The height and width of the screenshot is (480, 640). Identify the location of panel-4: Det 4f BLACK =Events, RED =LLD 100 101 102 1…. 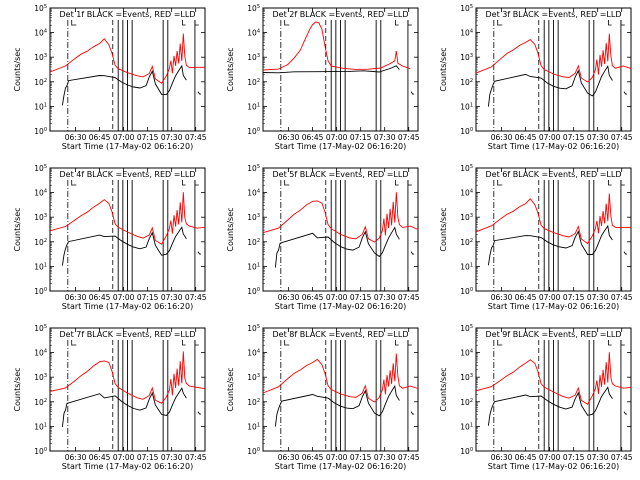
(110, 237).